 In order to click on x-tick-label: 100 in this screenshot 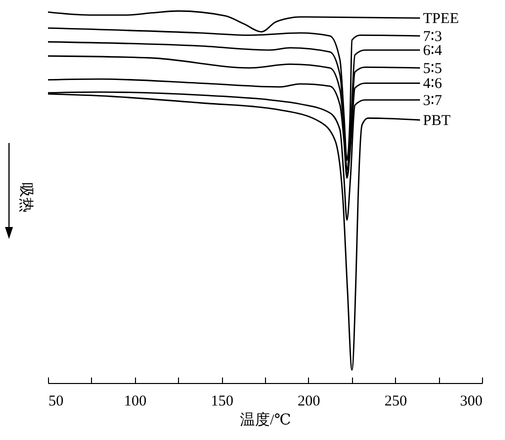, I will do `click(135, 402)`.